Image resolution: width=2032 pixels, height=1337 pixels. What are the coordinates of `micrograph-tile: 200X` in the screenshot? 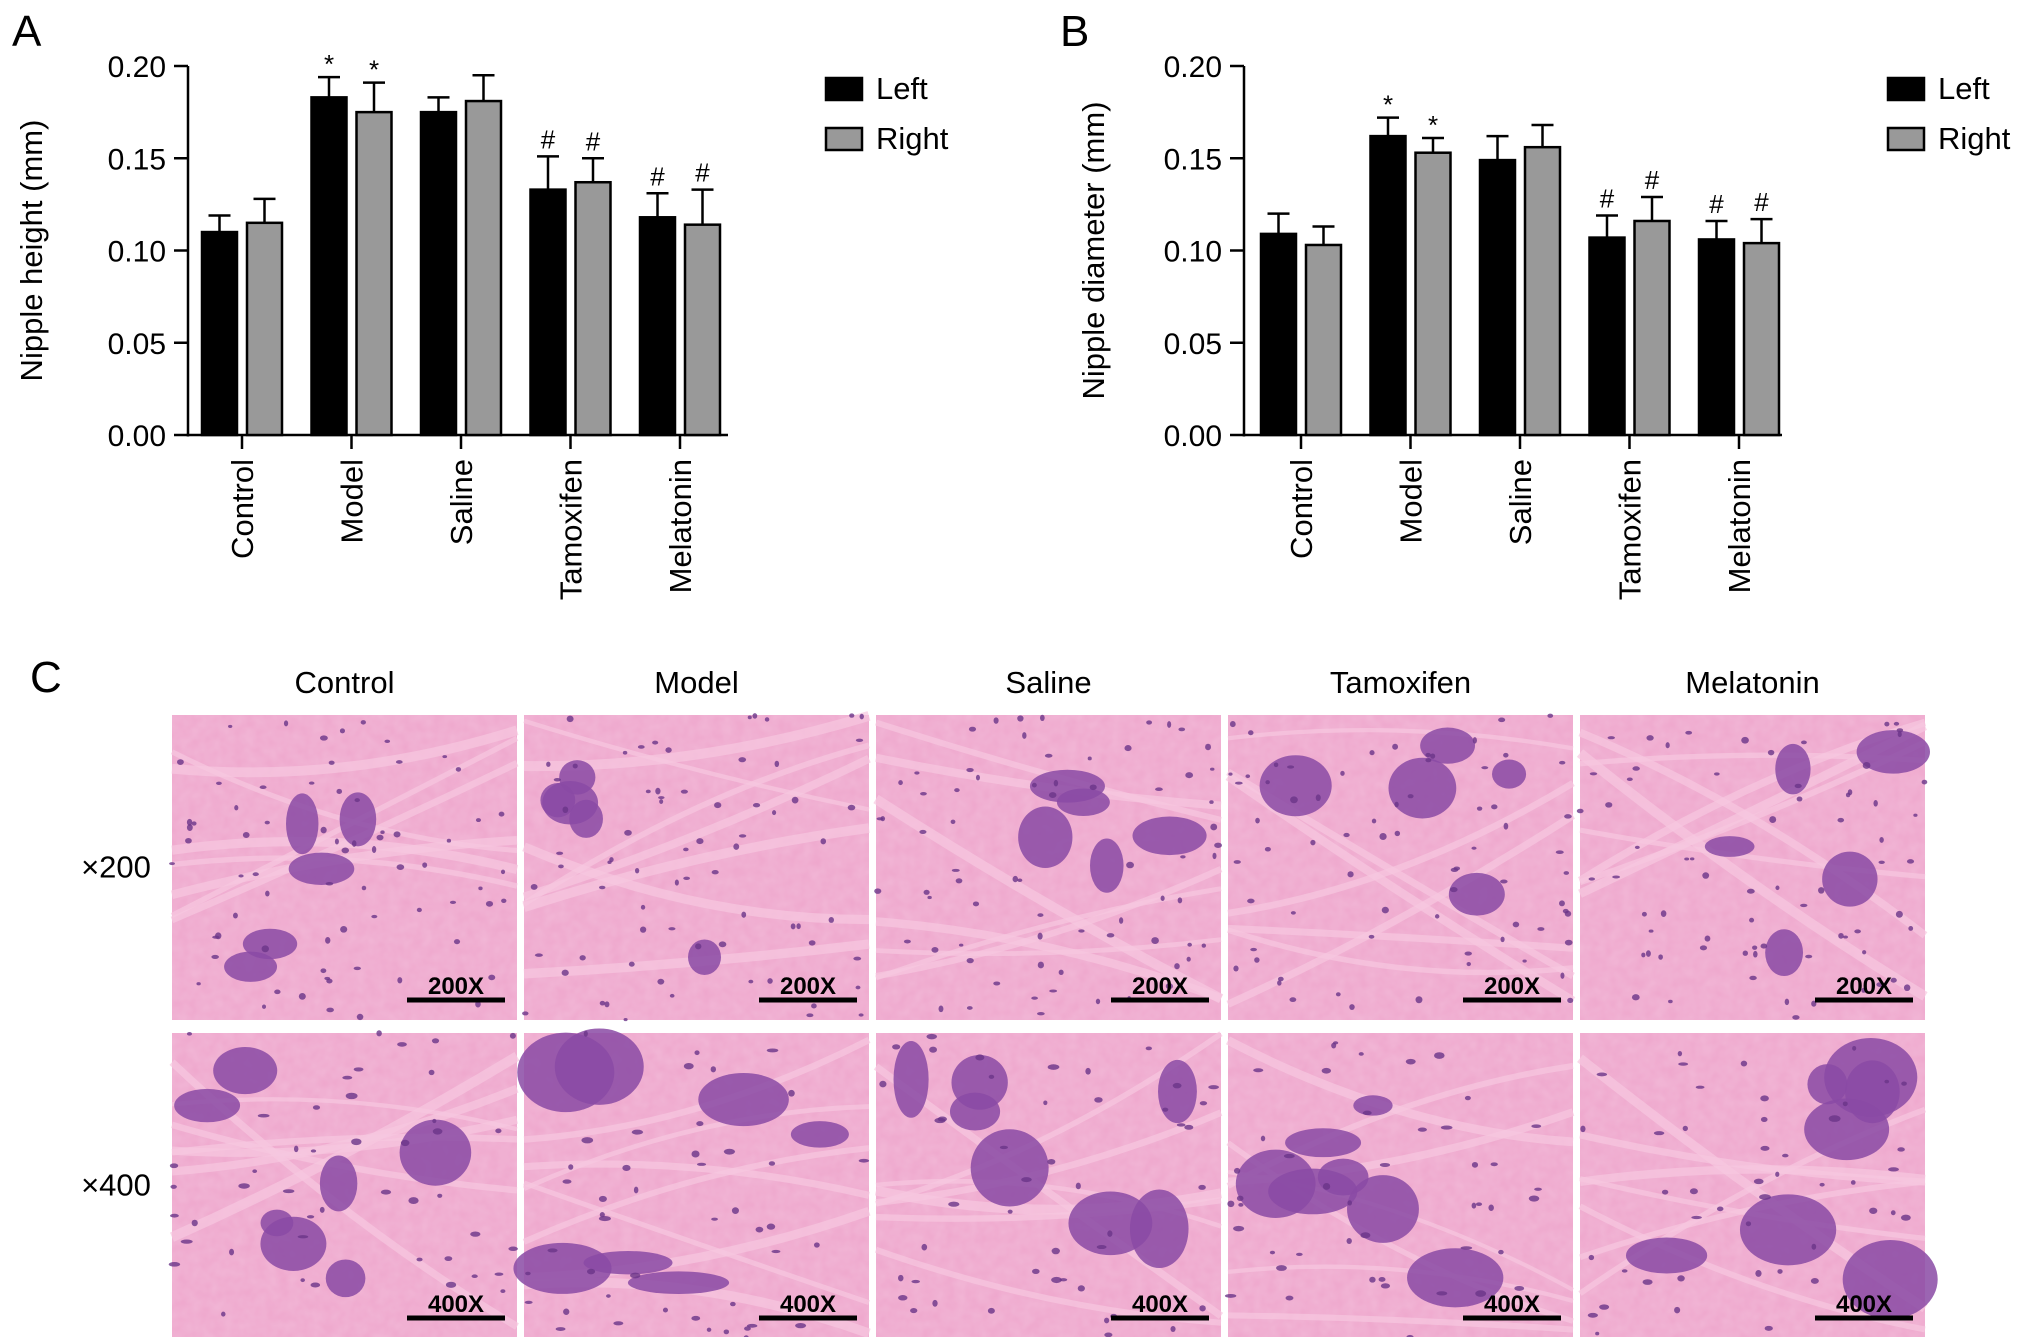 It's located at (696, 866).